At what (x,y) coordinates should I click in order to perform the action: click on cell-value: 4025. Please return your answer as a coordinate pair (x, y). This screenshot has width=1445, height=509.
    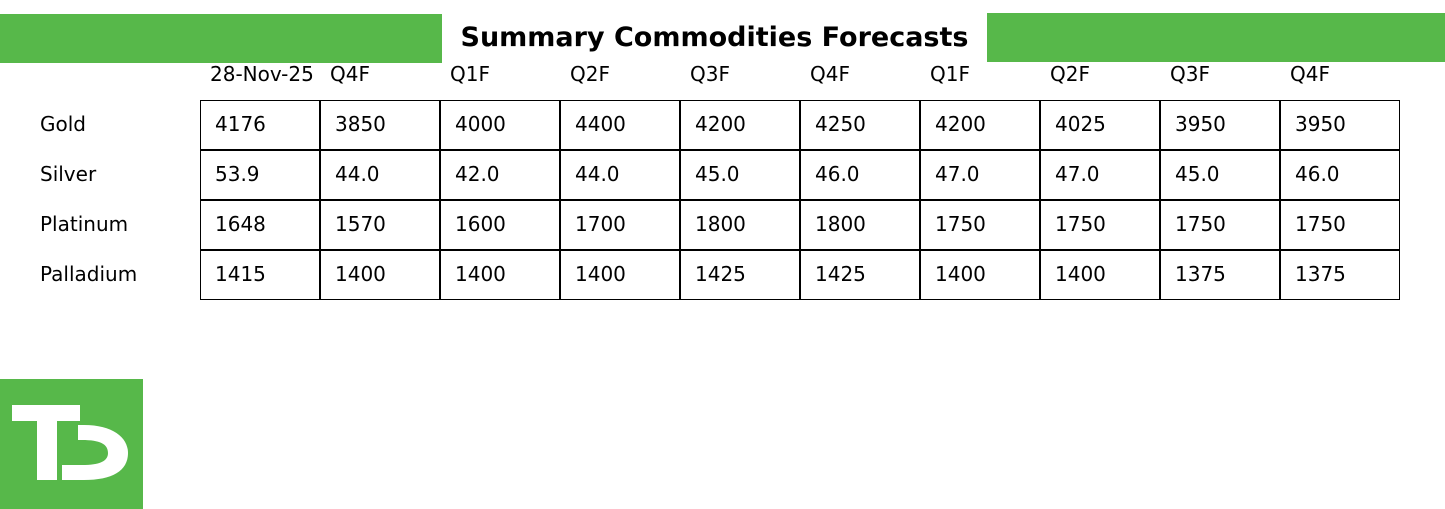
    Looking at the image, I should click on (1080, 124).